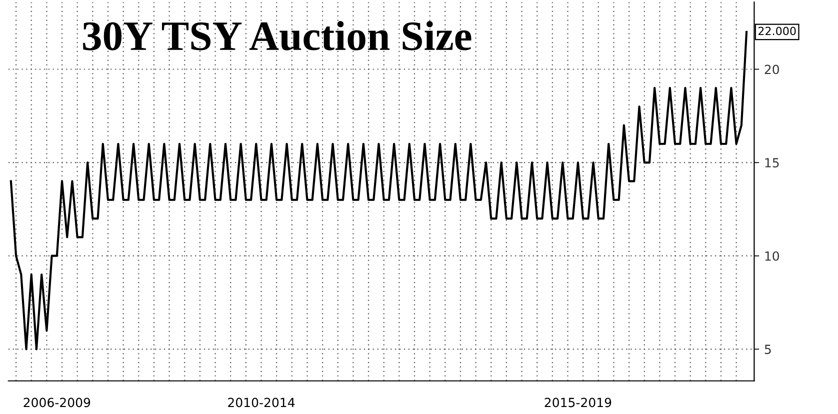  I want to click on chart-title: 30Y TSY Auction Size, so click(277, 35).